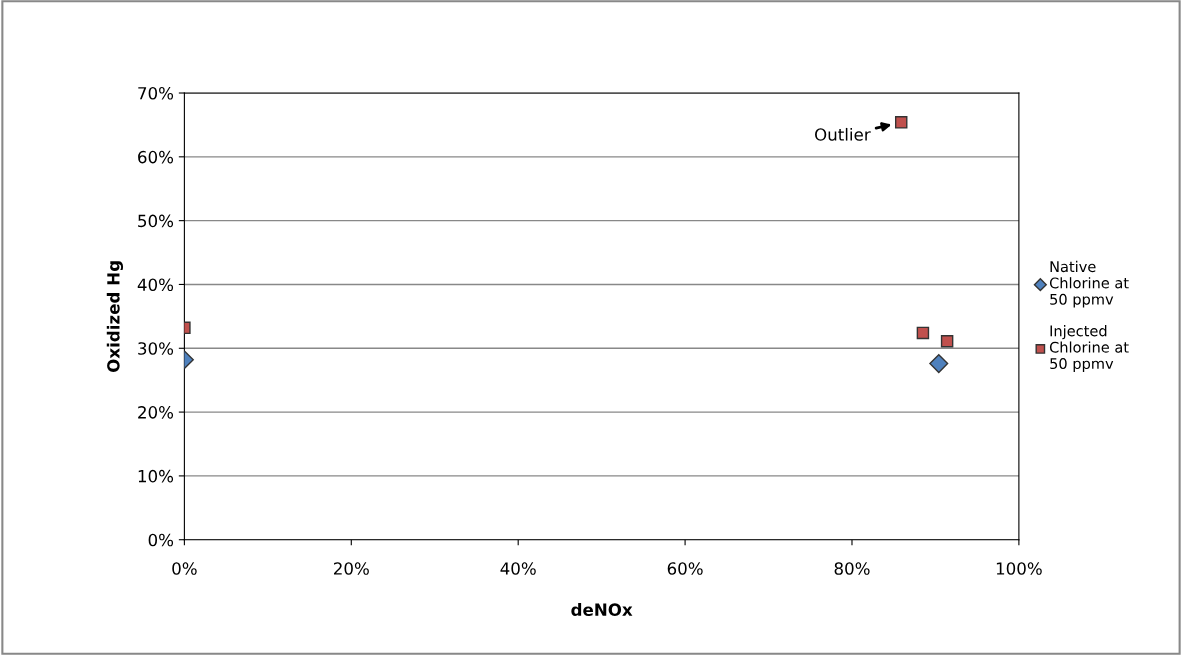  I want to click on annotation: Outlier, so click(843, 134).